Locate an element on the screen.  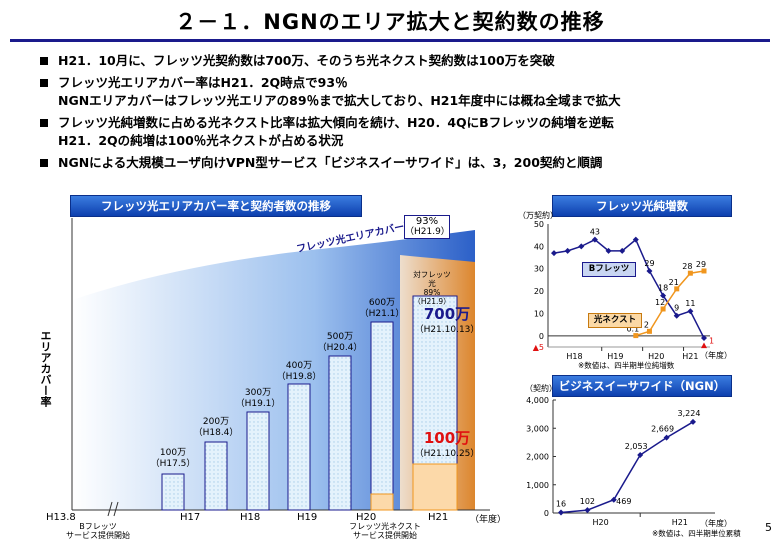
rb-data-label: 3,224 is located at coordinates (689, 413).